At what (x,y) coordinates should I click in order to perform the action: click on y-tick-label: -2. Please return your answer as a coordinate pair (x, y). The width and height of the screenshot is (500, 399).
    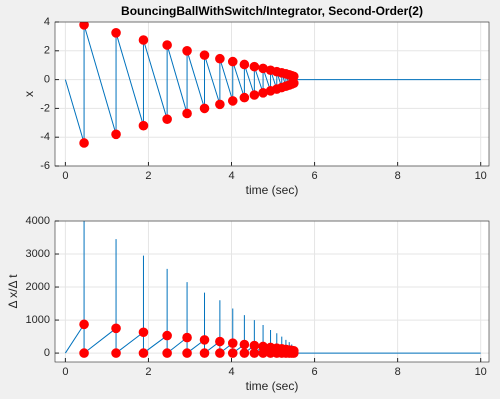
    Looking at the image, I should click on (45, 108).